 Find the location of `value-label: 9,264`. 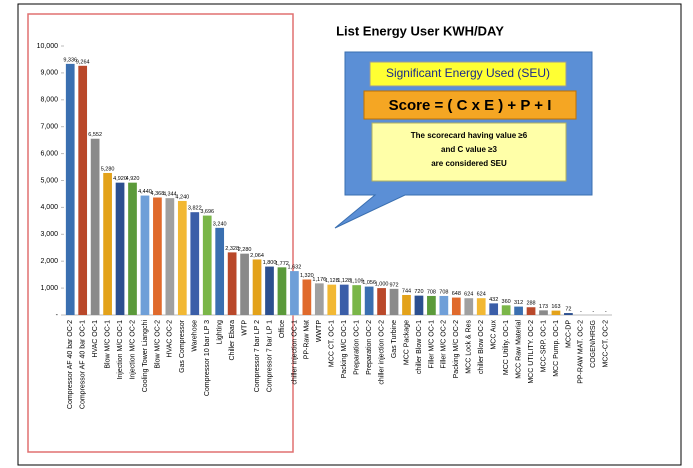

value-label: 9,264 is located at coordinates (83, 62).